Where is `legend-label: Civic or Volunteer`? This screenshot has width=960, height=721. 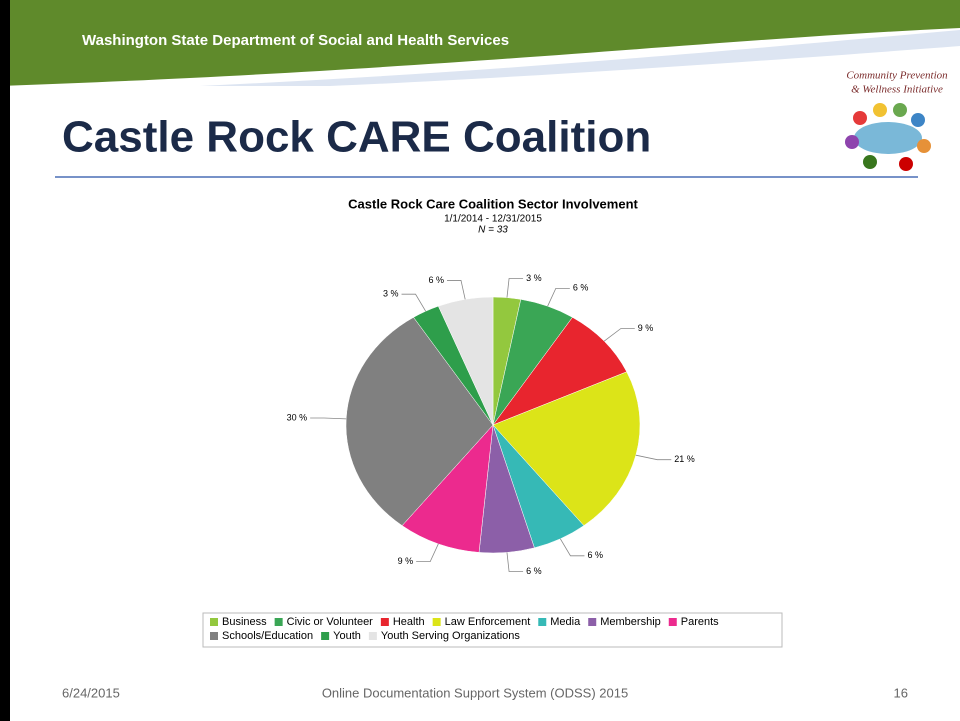
legend-label: Civic or Volunteer is located at coordinates (330, 622).